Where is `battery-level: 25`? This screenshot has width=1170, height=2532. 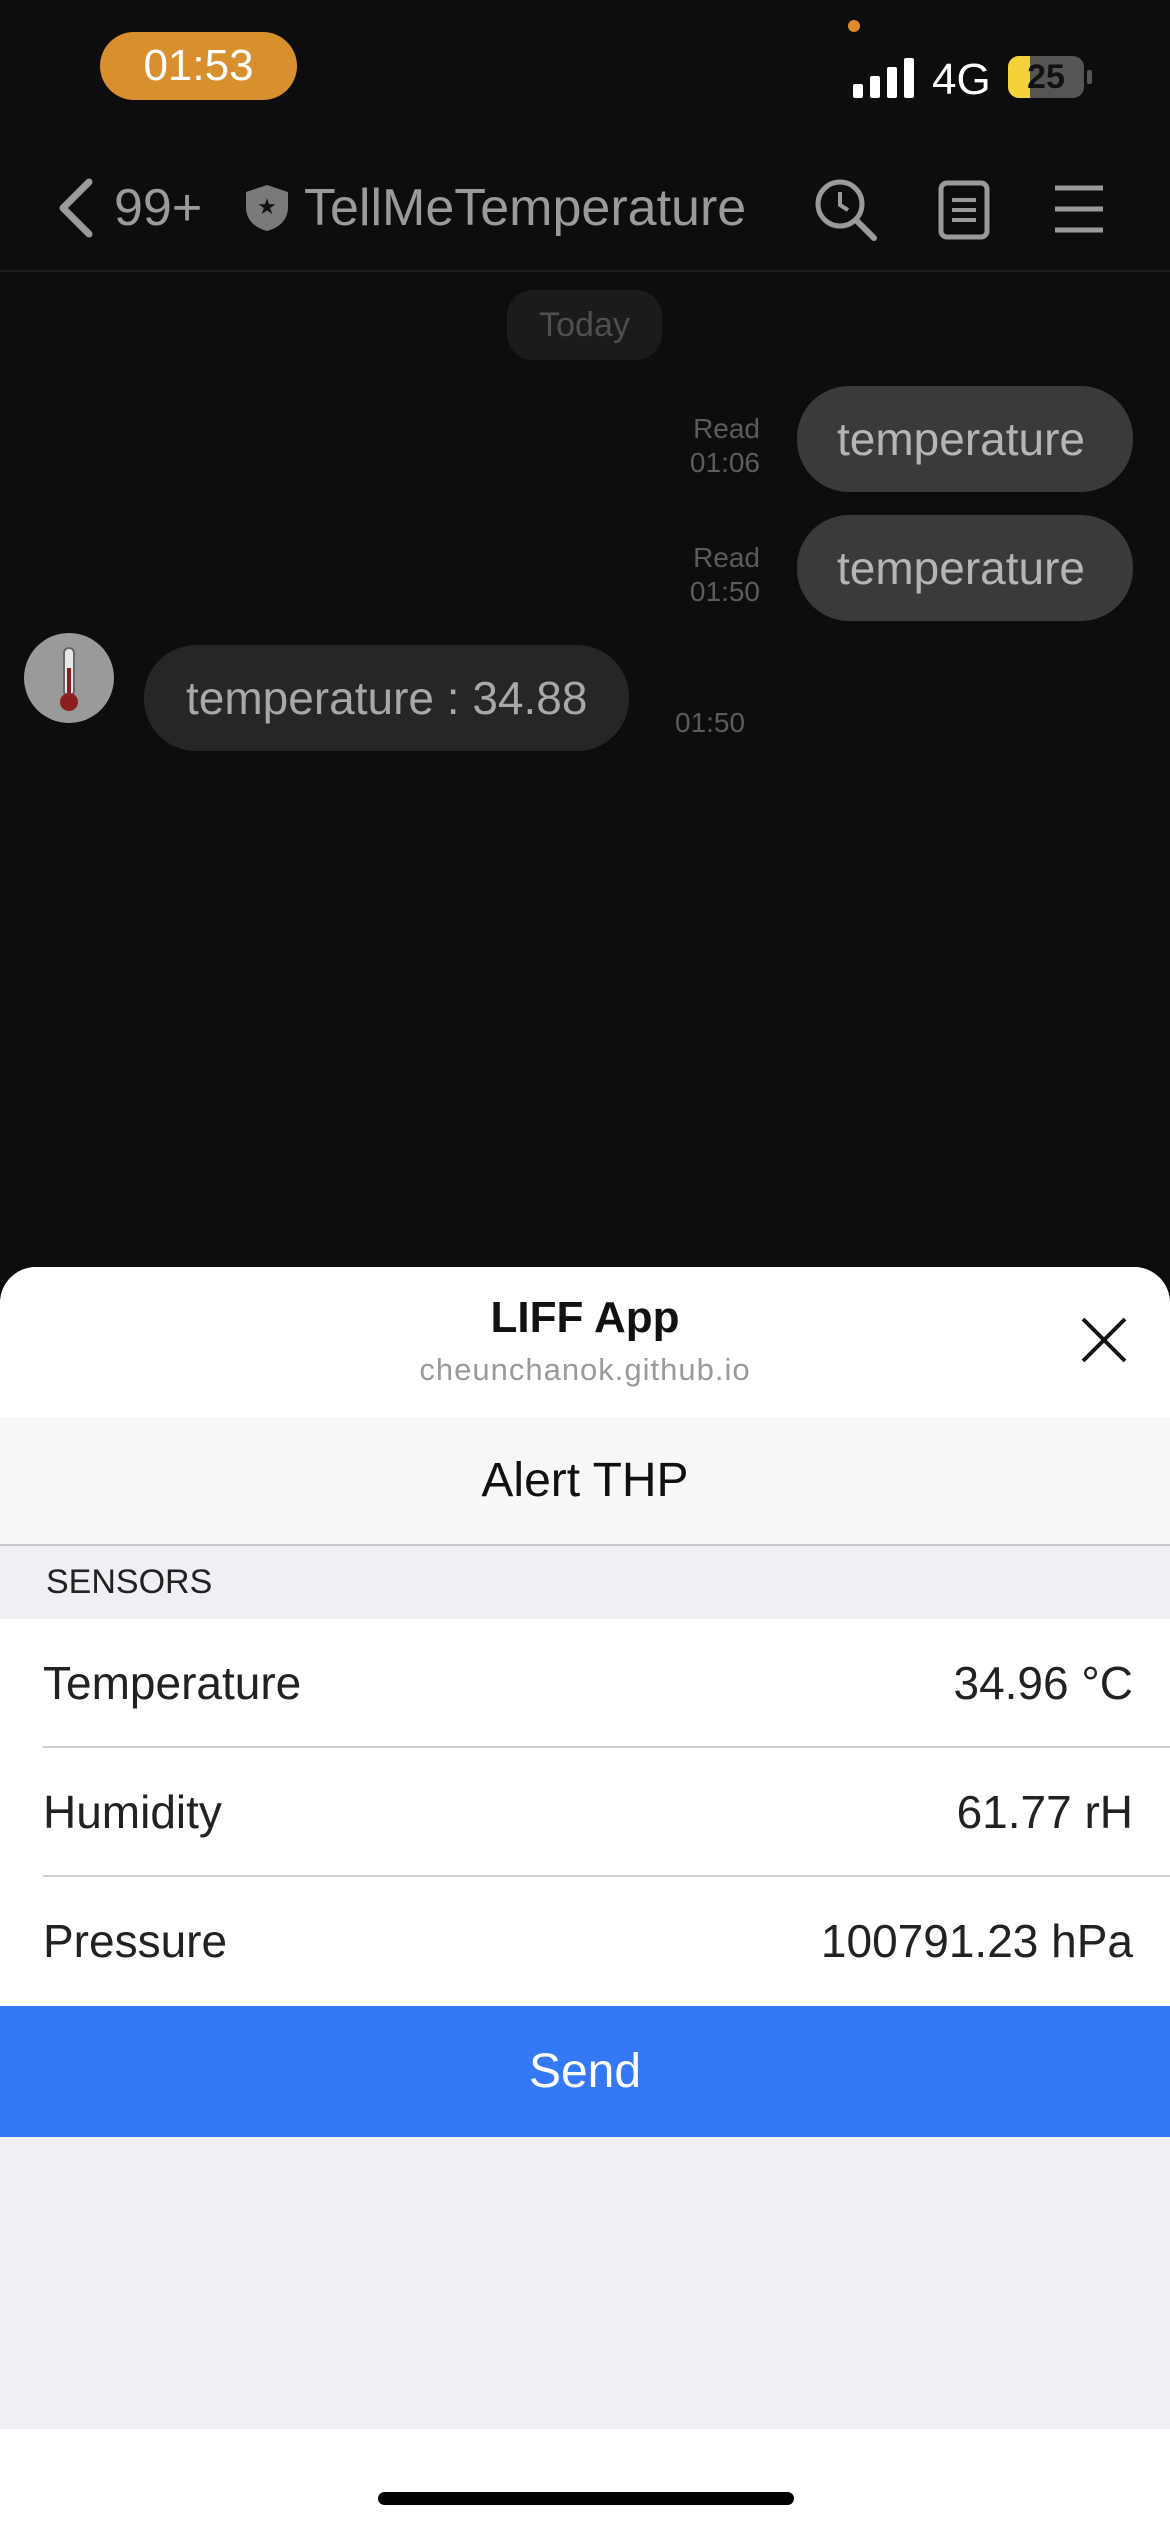
battery-level: 25 is located at coordinates (1046, 77).